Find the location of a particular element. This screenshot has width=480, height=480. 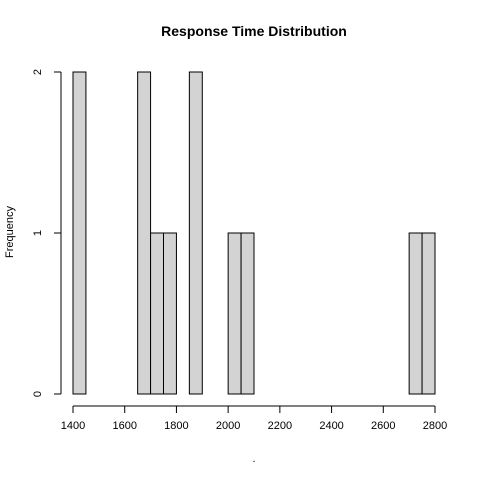

x-tick-label: 1600 is located at coordinates (124, 426).